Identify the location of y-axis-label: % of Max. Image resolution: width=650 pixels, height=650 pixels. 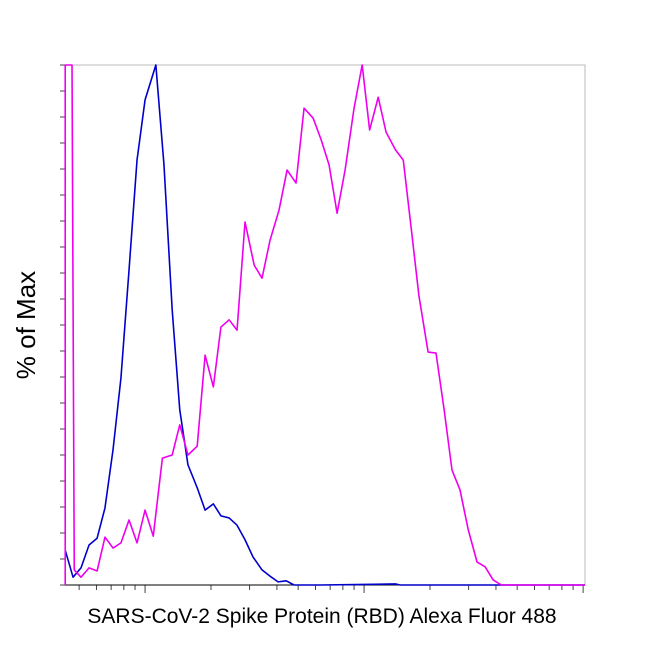
(26, 325).